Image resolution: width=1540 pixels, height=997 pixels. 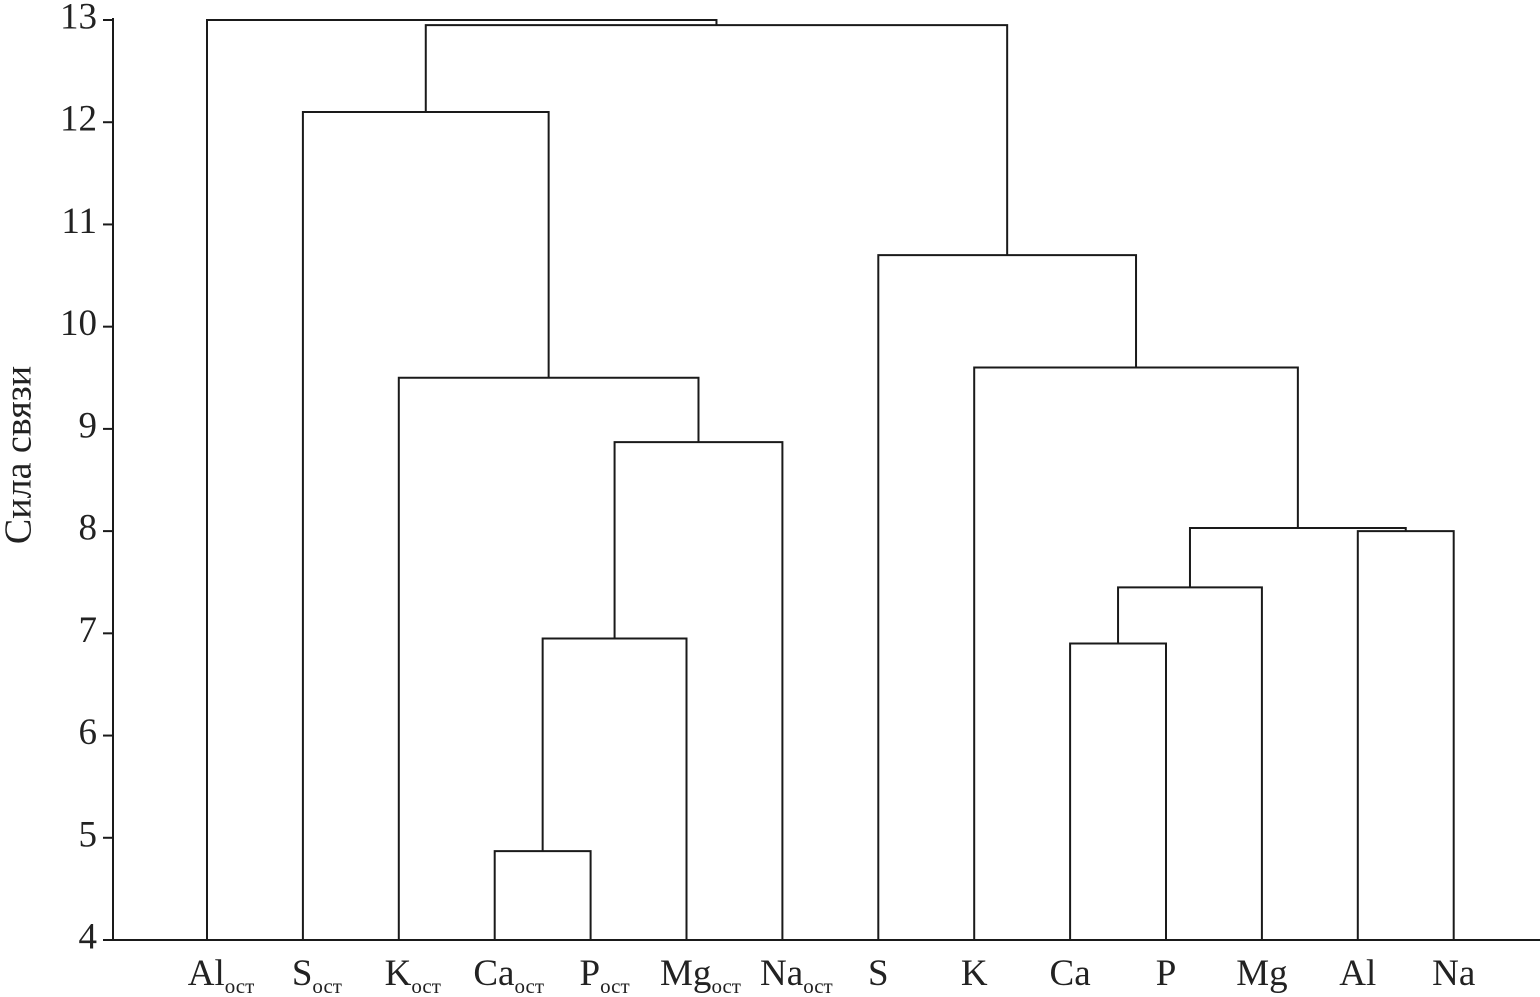 I want to click on y-tick-label: 5, so click(x=88, y=834).